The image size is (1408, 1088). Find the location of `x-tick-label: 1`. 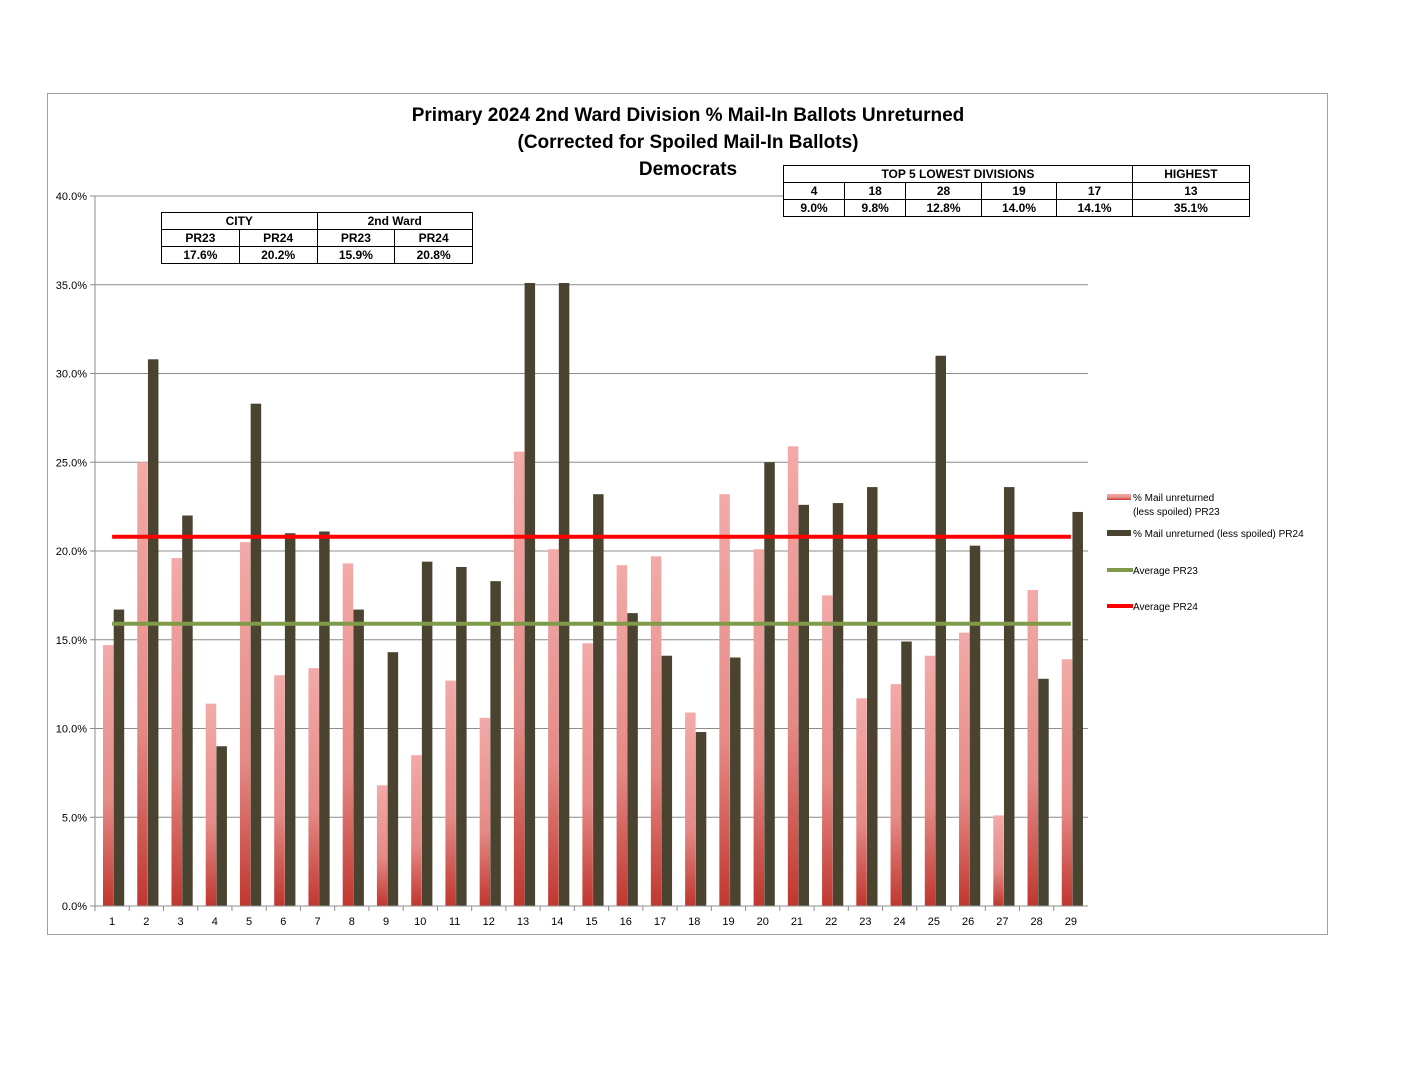

x-tick-label: 1 is located at coordinates (112, 922).